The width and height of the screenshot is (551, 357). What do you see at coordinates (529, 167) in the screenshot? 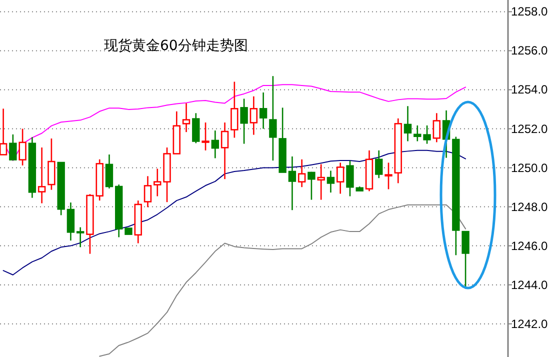
I see `y-tick-label: 1250.0` at bounding box center [529, 167].